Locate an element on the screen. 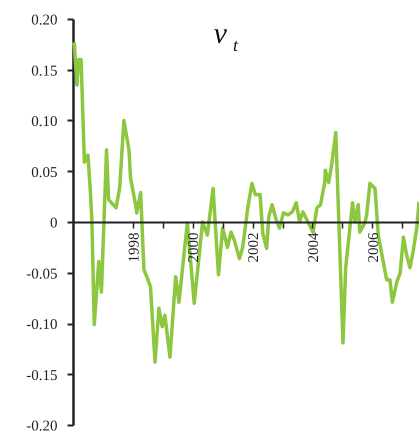 This screenshot has height=435, width=419. y-tick-label: -0.15 is located at coordinates (42, 376).